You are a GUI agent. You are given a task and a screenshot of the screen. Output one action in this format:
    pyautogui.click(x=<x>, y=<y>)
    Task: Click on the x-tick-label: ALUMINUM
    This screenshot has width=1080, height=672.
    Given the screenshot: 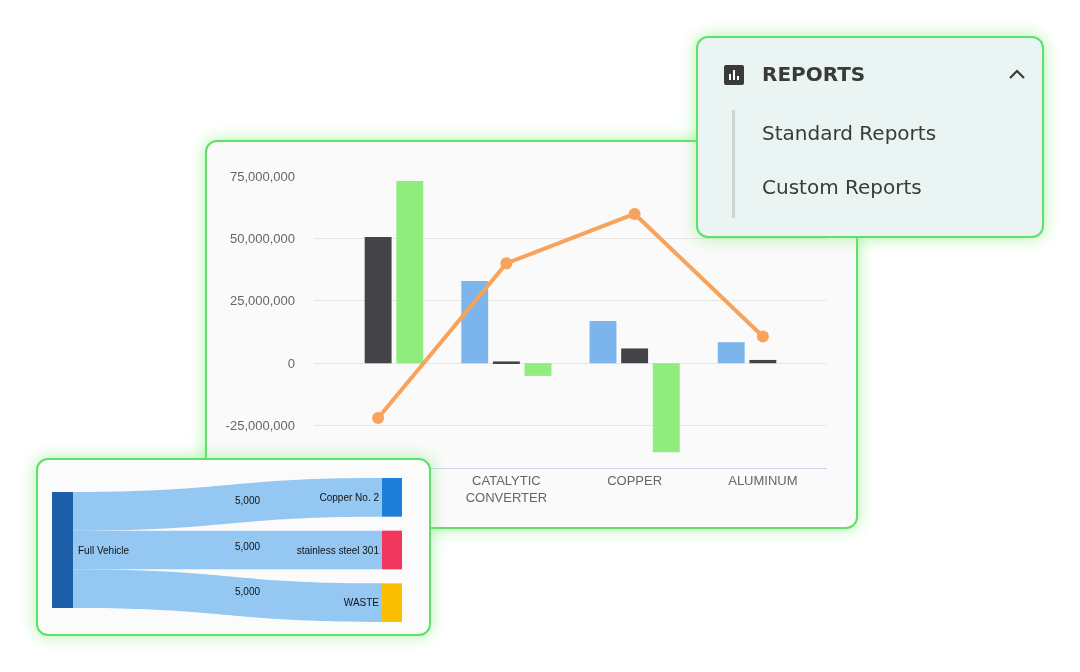 What is the action you would take?
    pyautogui.click(x=763, y=480)
    